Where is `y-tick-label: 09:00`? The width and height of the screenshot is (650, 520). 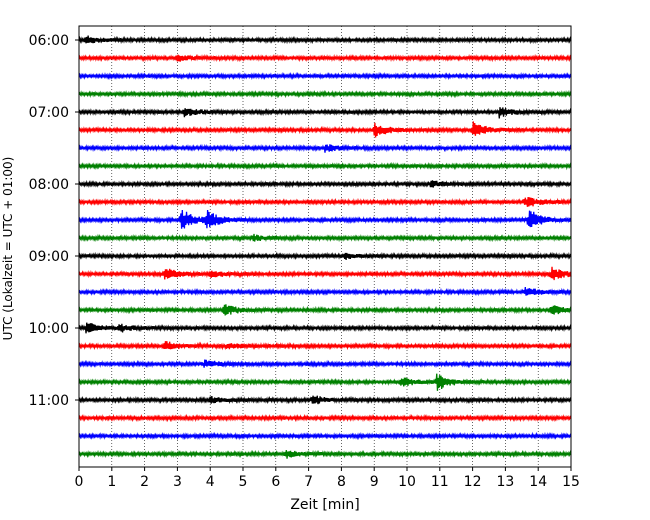 y-tick-label: 09:00 is located at coordinates (49, 257).